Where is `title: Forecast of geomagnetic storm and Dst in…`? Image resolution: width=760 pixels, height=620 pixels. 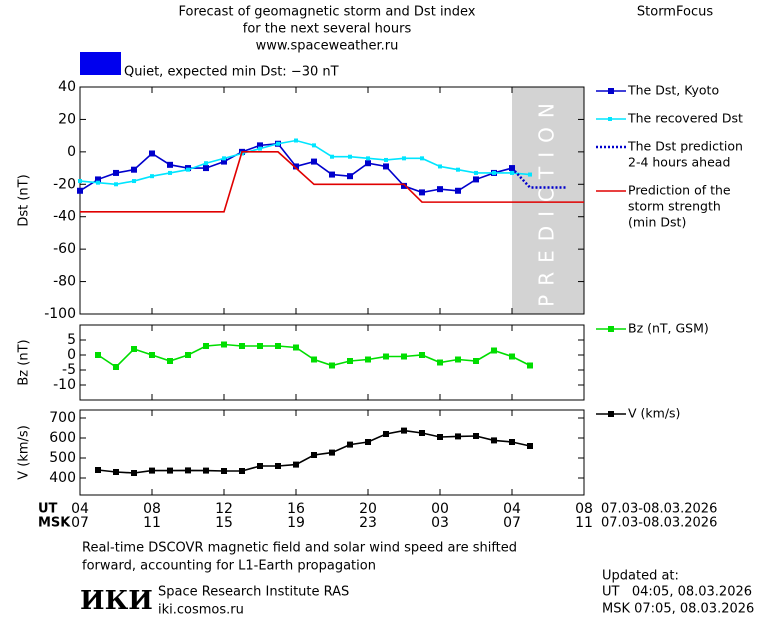 title: Forecast of geomagnetic storm and Dst in… is located at coordinates (326, 12).